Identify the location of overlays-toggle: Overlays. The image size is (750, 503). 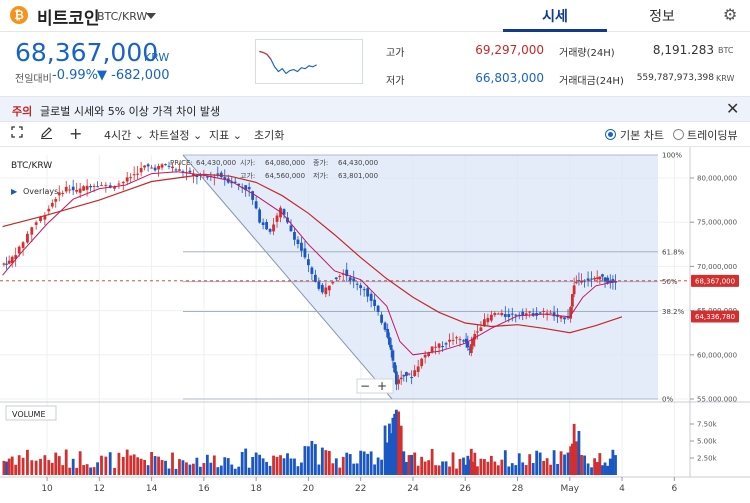
(40, 191).